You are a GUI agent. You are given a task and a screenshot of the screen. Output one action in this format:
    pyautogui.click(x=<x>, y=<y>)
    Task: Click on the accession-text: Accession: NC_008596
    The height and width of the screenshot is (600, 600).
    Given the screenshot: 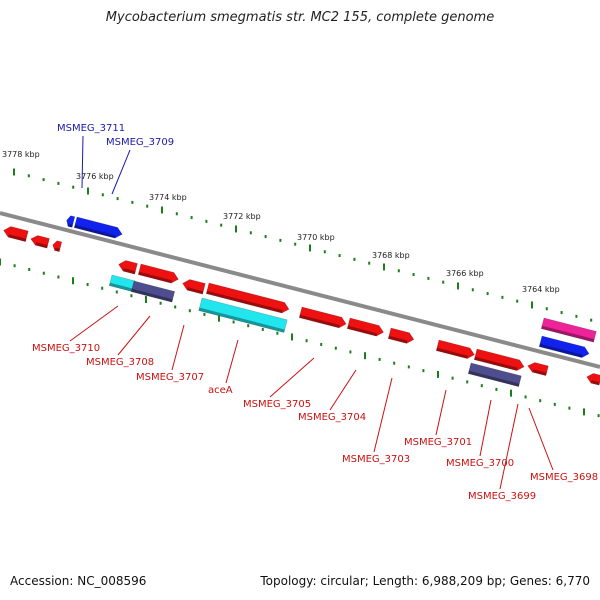 What is the action you would take?
    pyautogui.click(x=78, y=581)
    